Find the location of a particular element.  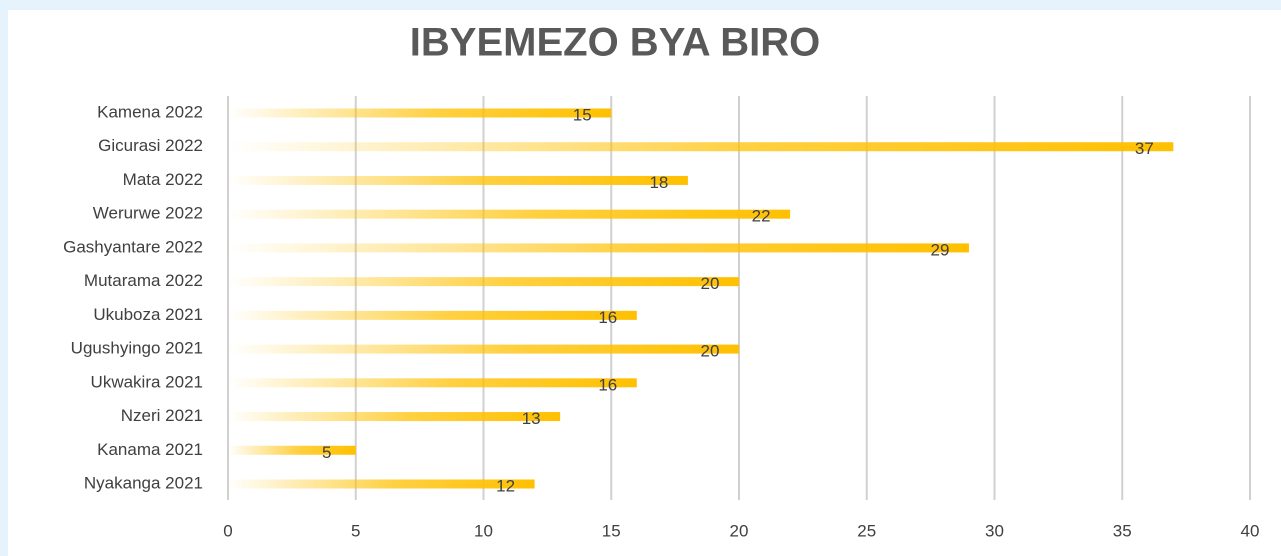

x-tick-label: 35 is located at coordinates (1122, 530).